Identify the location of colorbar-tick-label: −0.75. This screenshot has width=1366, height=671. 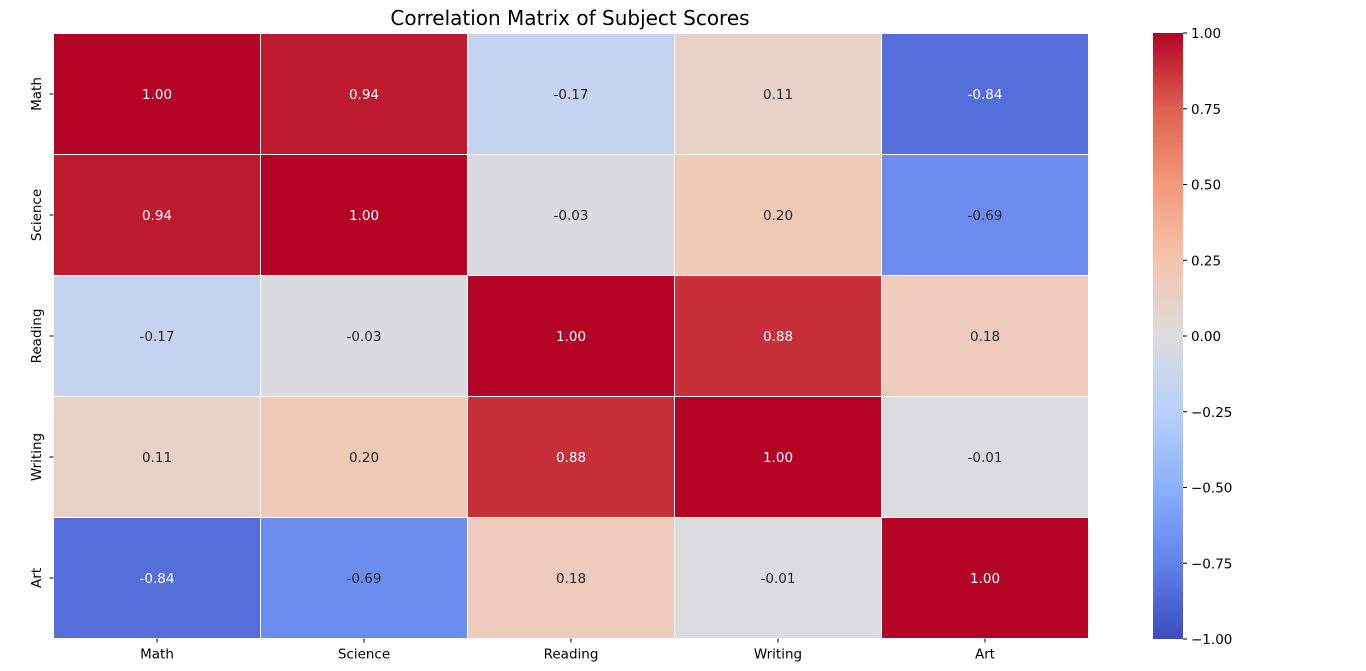
(1211, 564).